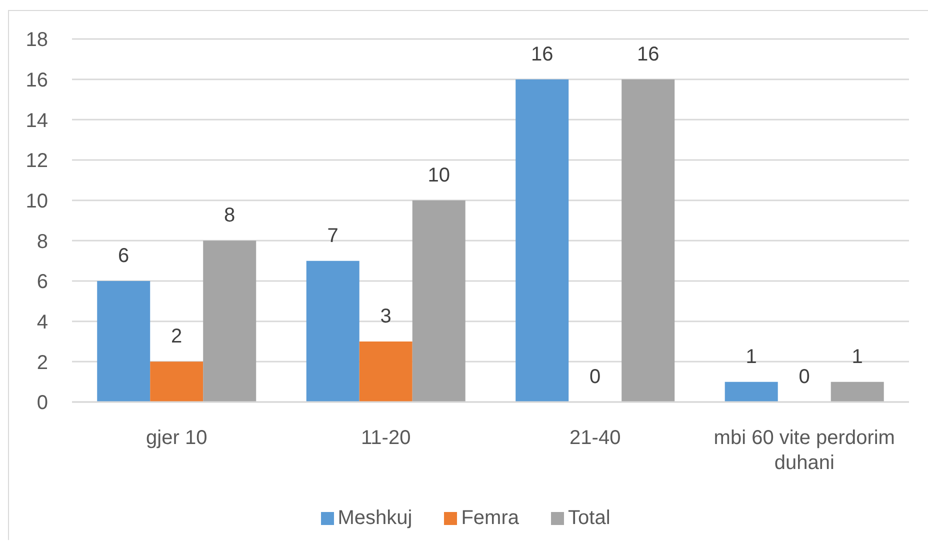 This screenshot has height=548, width=928. Describe the element at coordinates (37, 40) in the screenshot. I see `y-tick-label: 18` at that location.